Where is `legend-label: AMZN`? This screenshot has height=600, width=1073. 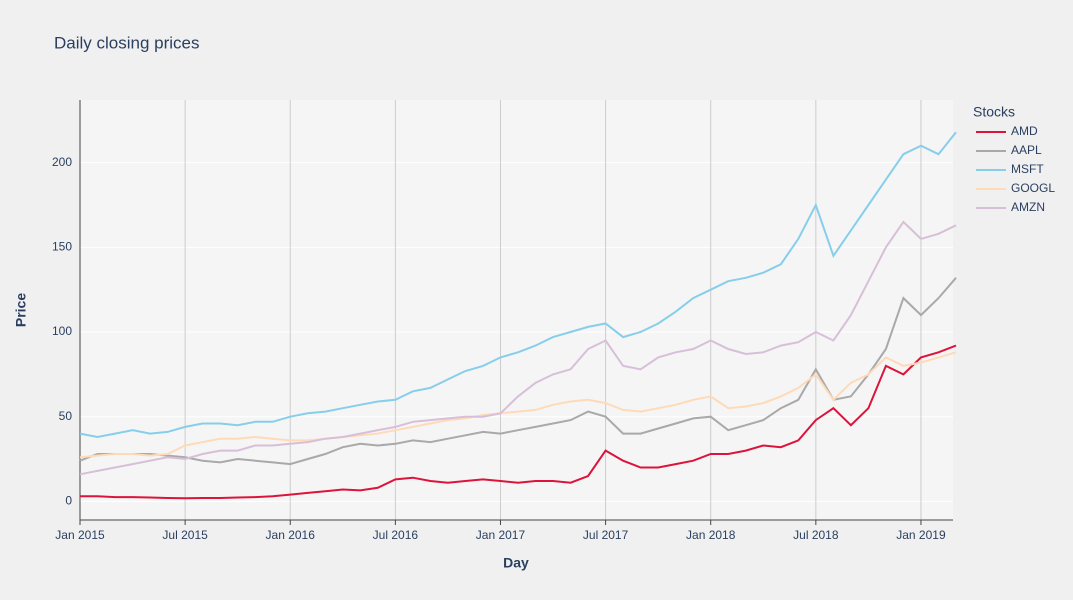 legend-label: AMZN is located at coordinates (1028, 207).